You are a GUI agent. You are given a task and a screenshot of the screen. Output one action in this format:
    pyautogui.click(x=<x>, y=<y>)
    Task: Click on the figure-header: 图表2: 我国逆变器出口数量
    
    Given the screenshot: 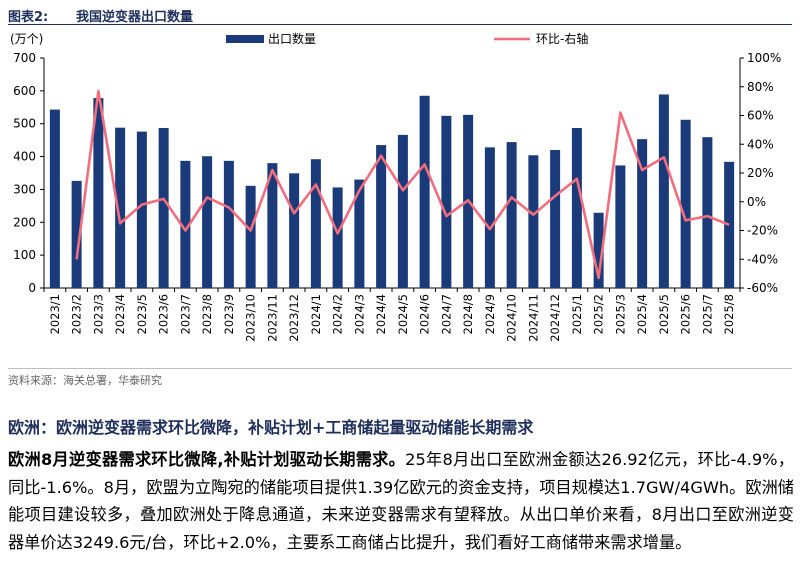 What is the action you would take?
    pyautogui.click(x=400, y=14)
    